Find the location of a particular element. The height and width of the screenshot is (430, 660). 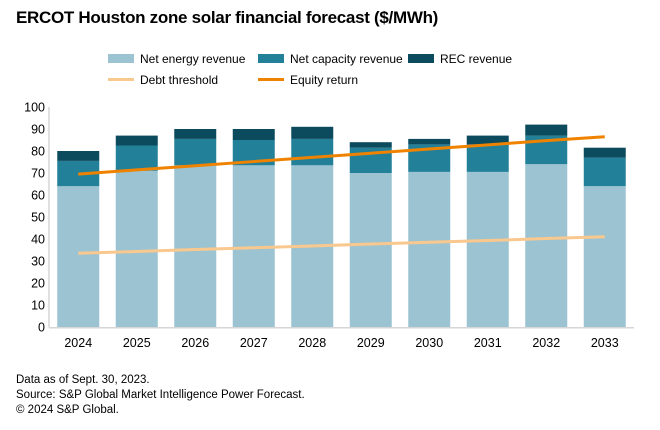

rec-revenue-swatch is located at coordinates (421, 58).